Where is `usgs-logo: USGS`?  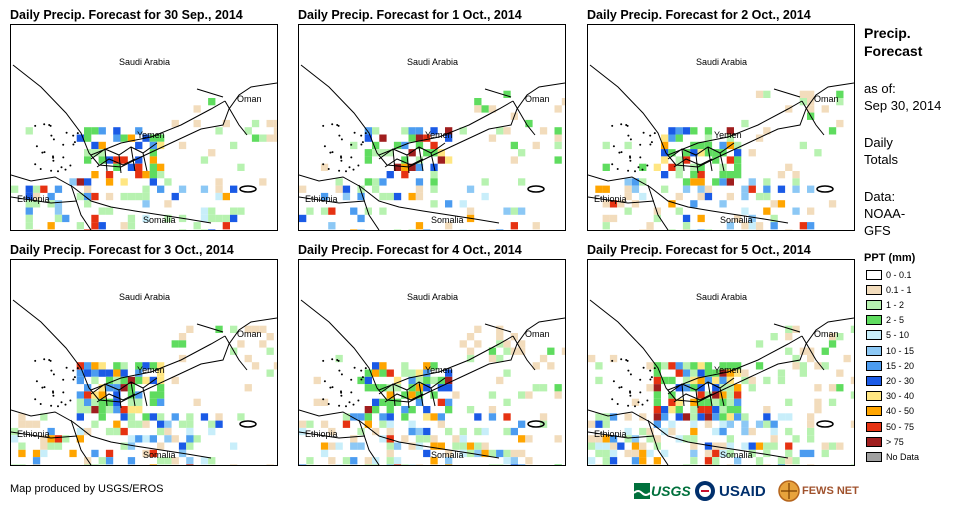 usgs-logo: USGS is located at coordinates (662, 491).